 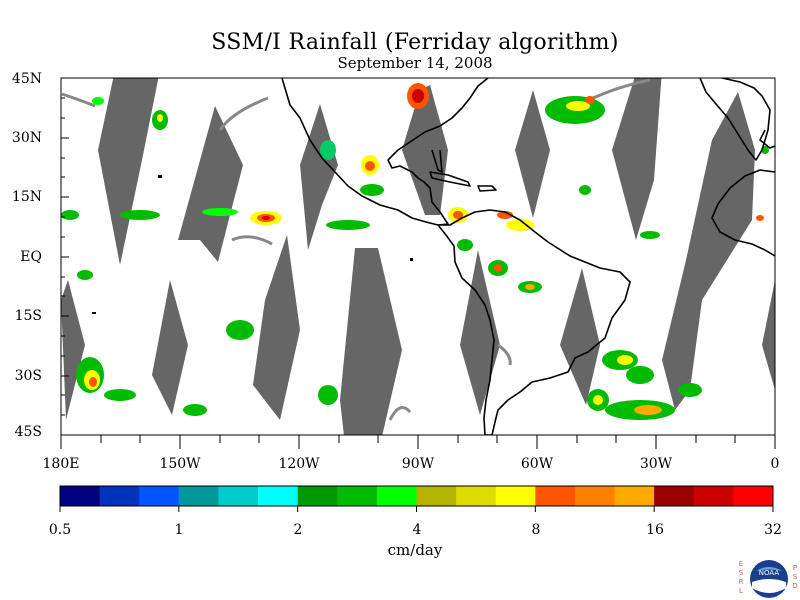 What do you see at coordinates (26, 197) in the screenshot?
I see `lat-label-15n: 15N` at bounding box center [26, 197].